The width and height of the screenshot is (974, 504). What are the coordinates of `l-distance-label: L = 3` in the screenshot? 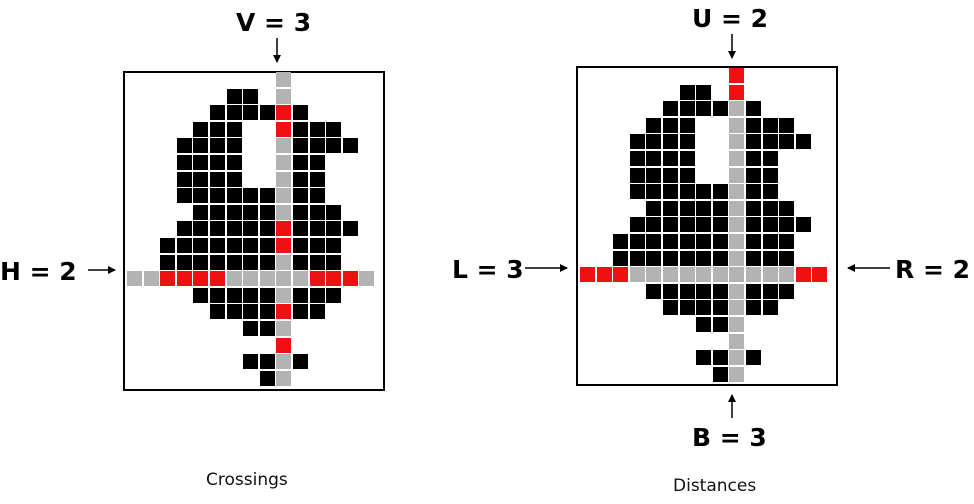 It's located at (488, 269).